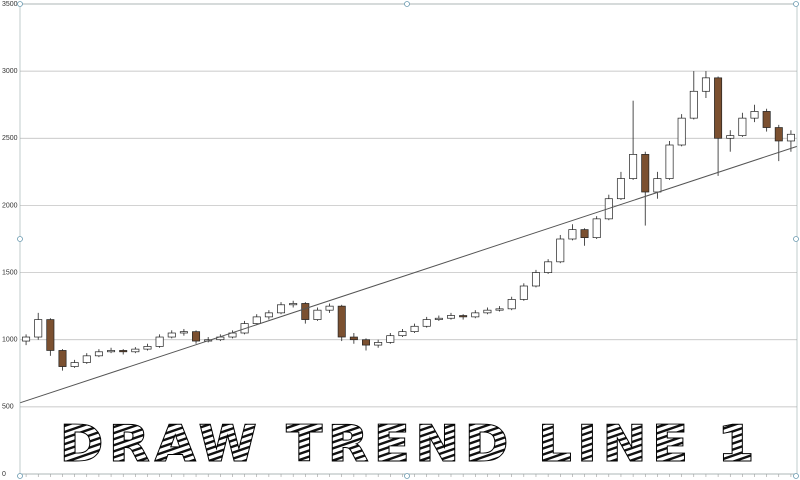  Describe the element at coordinates (10, 138) in the screenshot. I see `y-tick-label: 2500` at that location.